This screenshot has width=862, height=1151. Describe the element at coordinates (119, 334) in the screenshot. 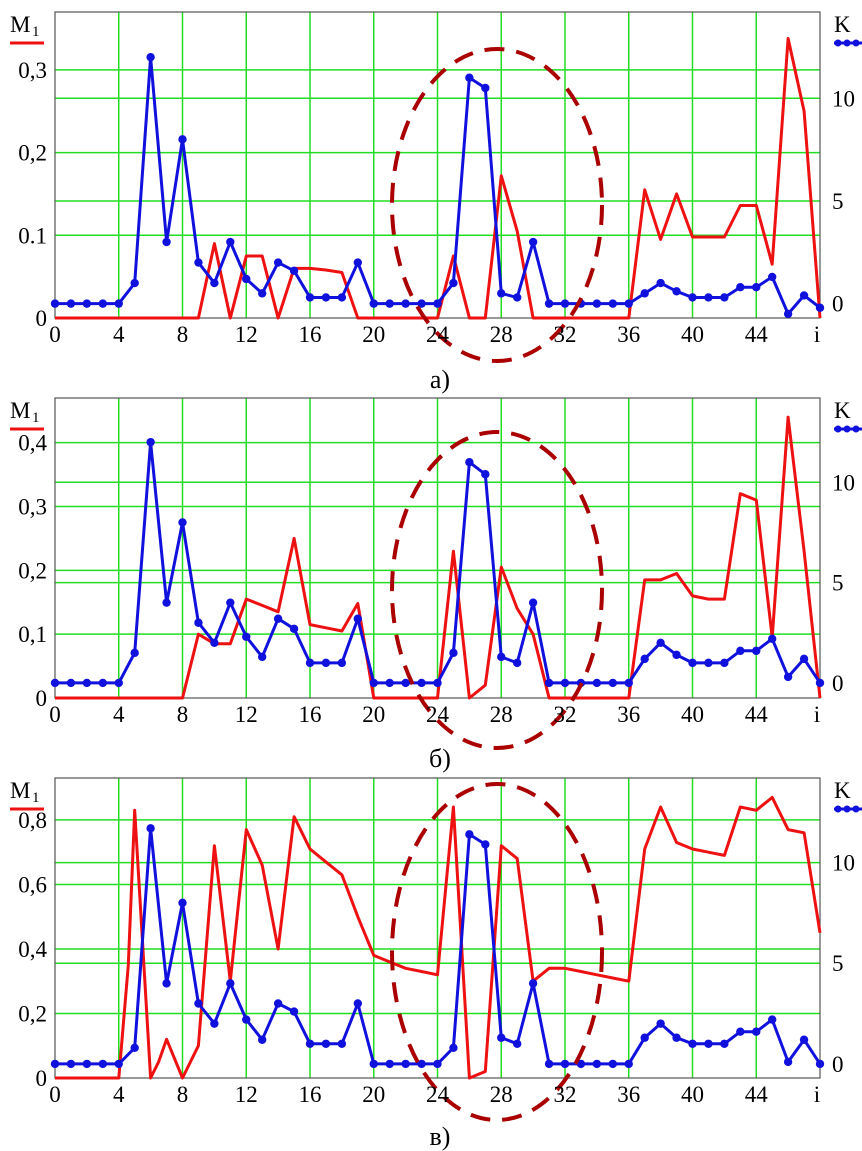

I see `x-tick-label: 4` at that location.